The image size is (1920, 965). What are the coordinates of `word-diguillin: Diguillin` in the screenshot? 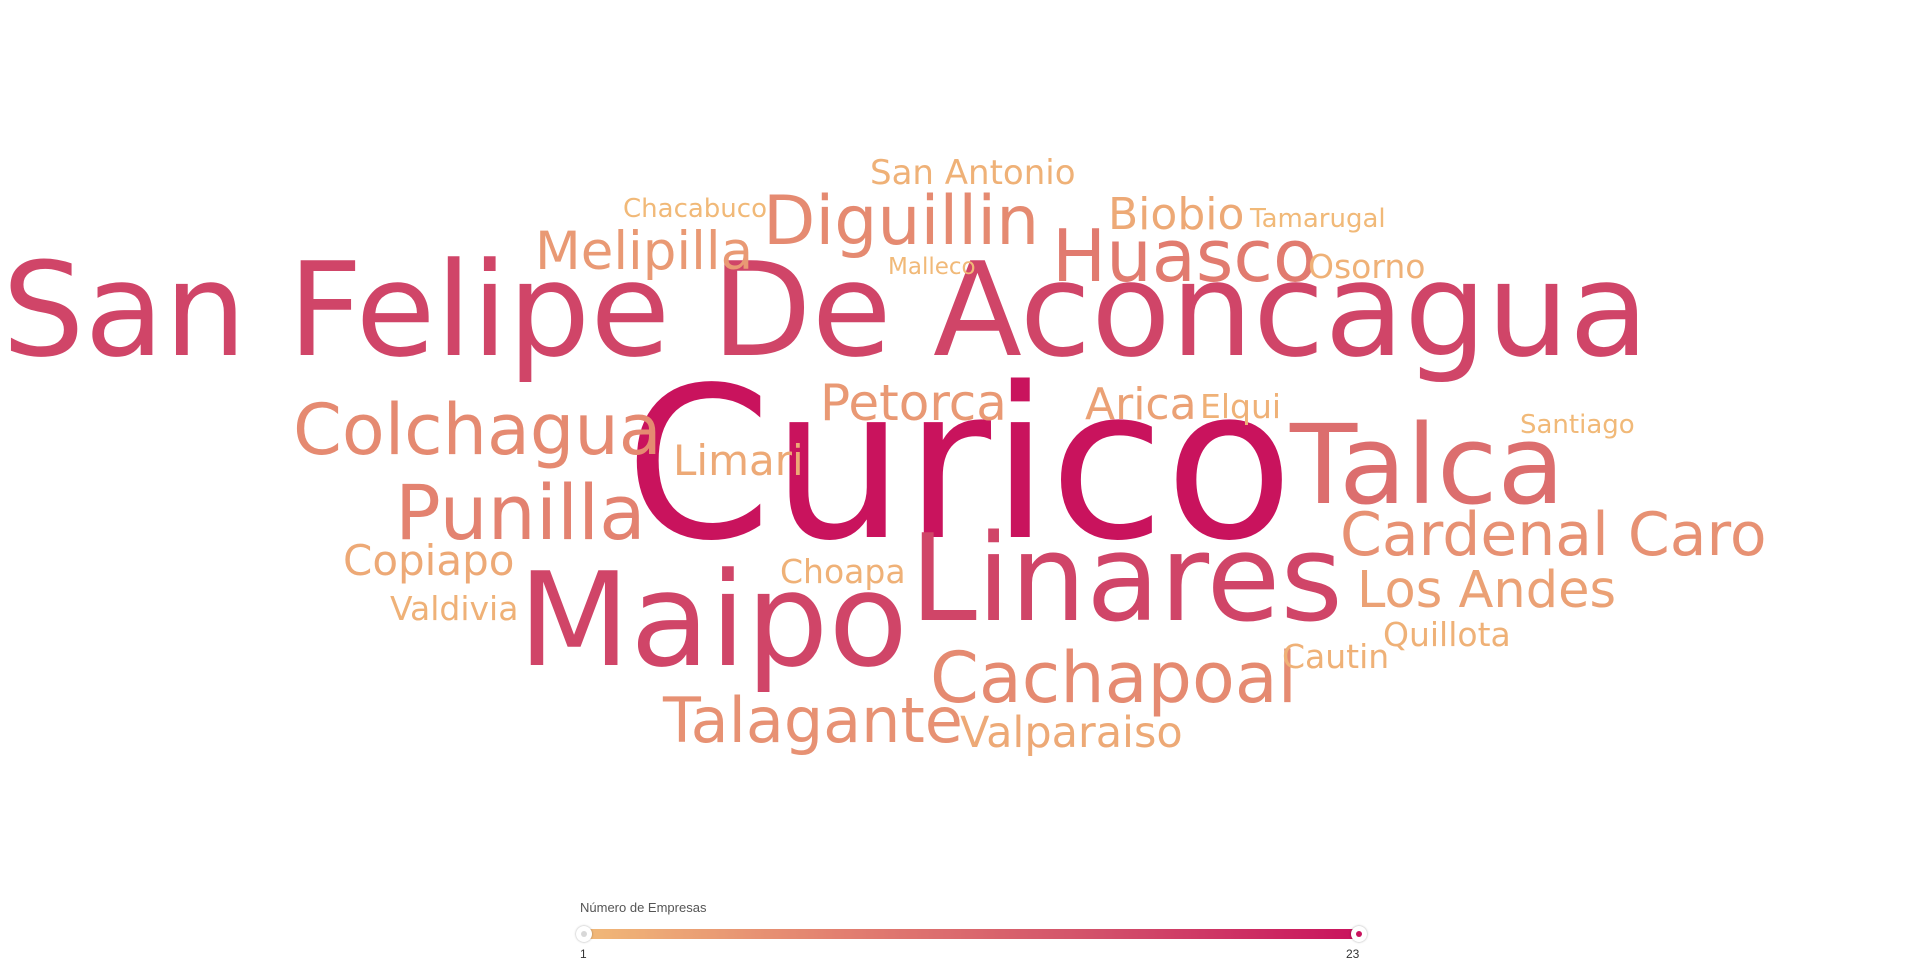 It's located at (901, 221).